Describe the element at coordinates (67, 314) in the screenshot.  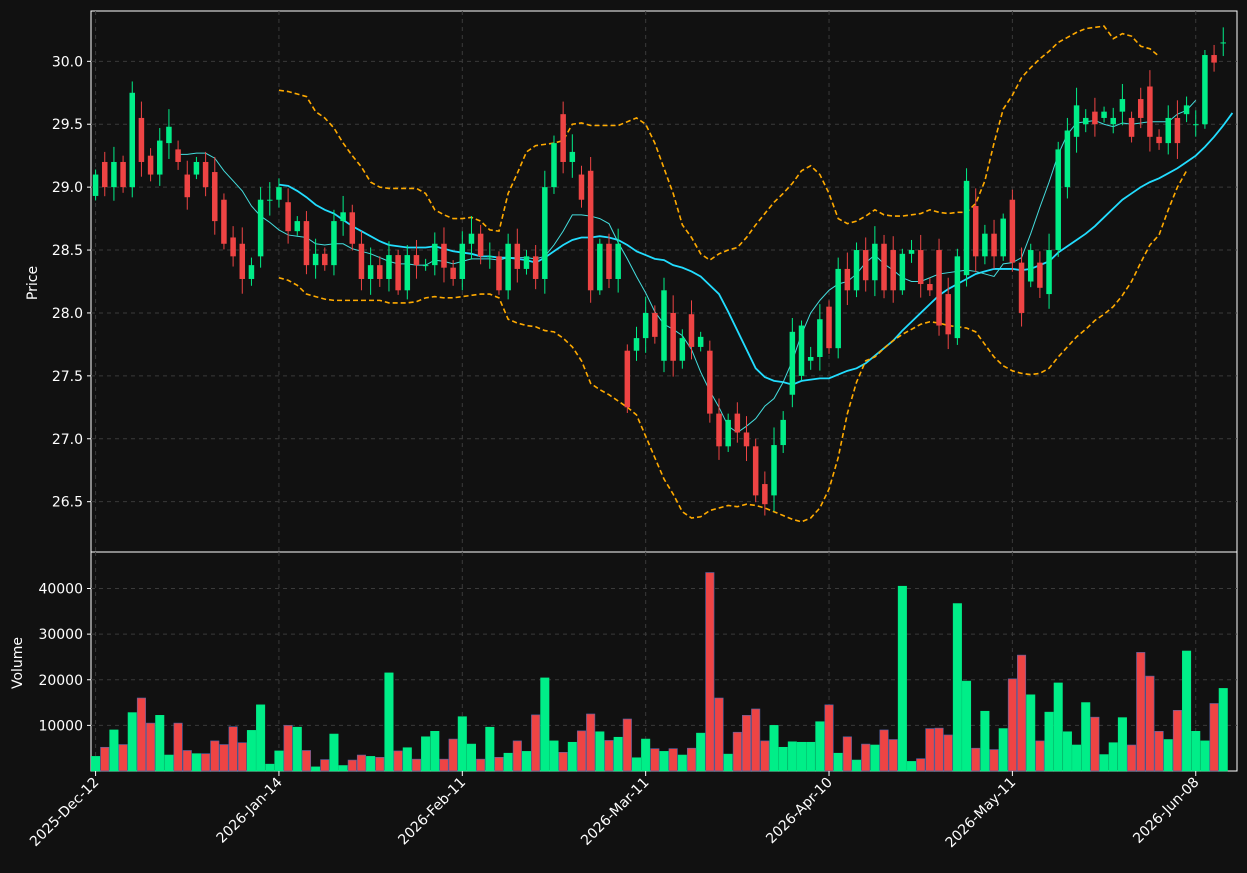
I see `price-tick-label: 28.0` at that location.